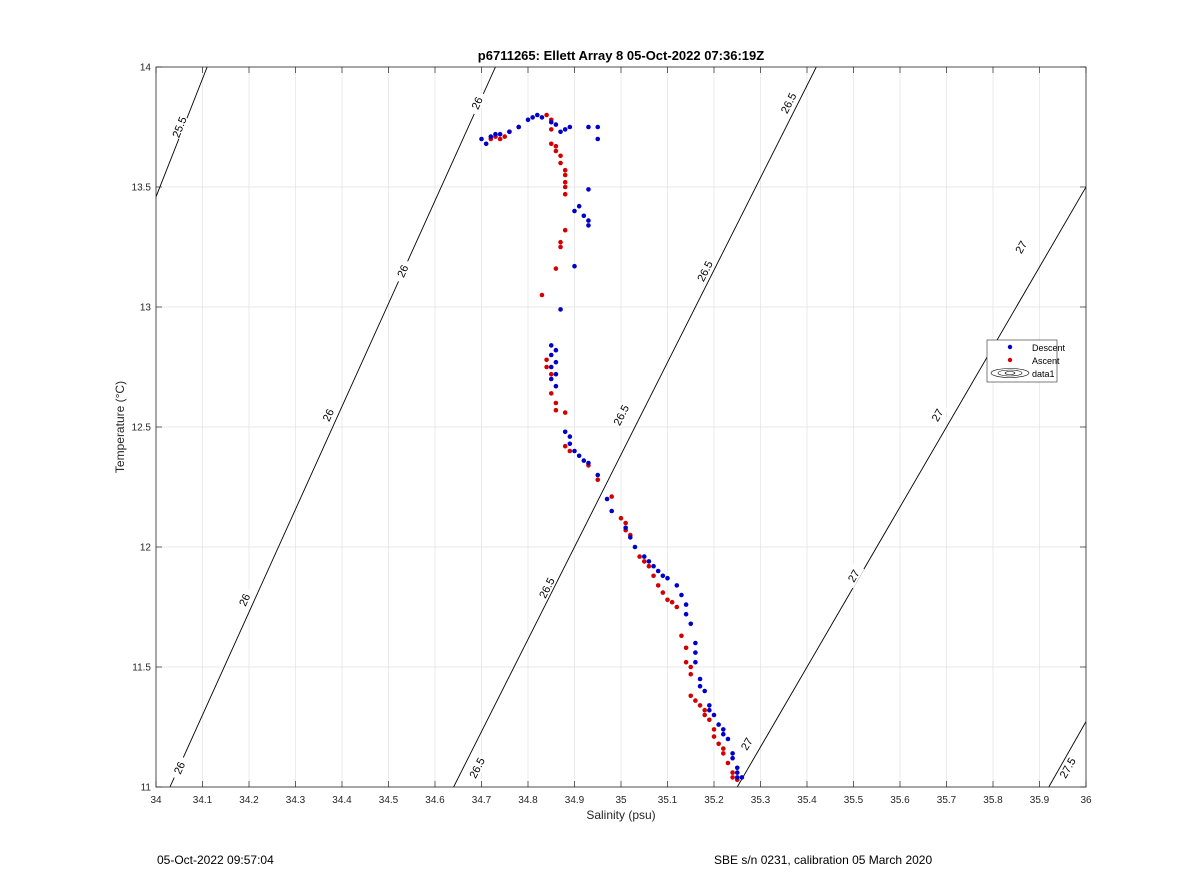 This screenshot has width=1200, height=885. I want to click on x-tick-label: 34, so click(156, 800).